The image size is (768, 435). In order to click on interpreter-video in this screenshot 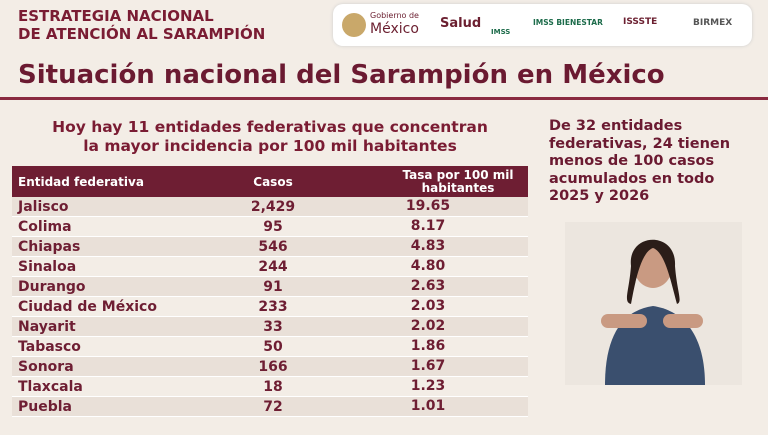, I will do `click(653, 303)`.